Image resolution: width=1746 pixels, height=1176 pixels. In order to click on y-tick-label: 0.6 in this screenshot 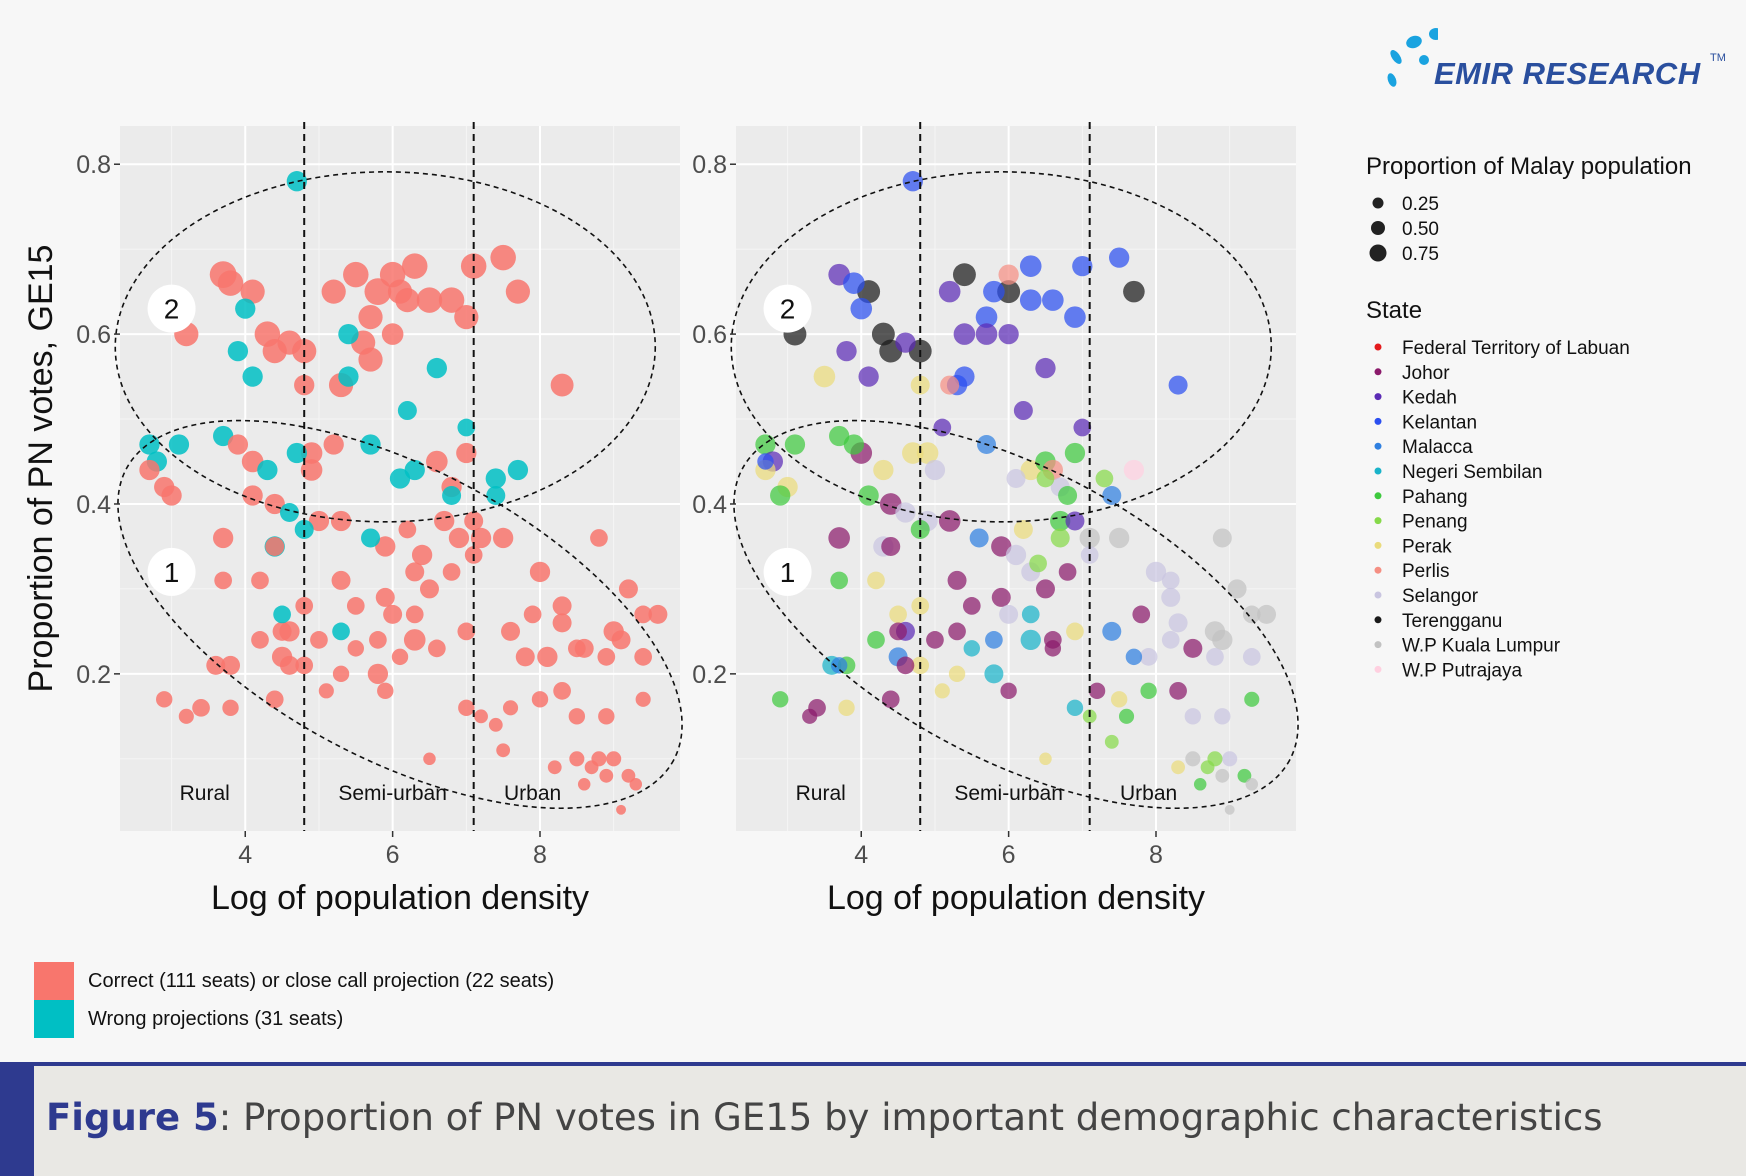, I will do `click(93, 335)`.